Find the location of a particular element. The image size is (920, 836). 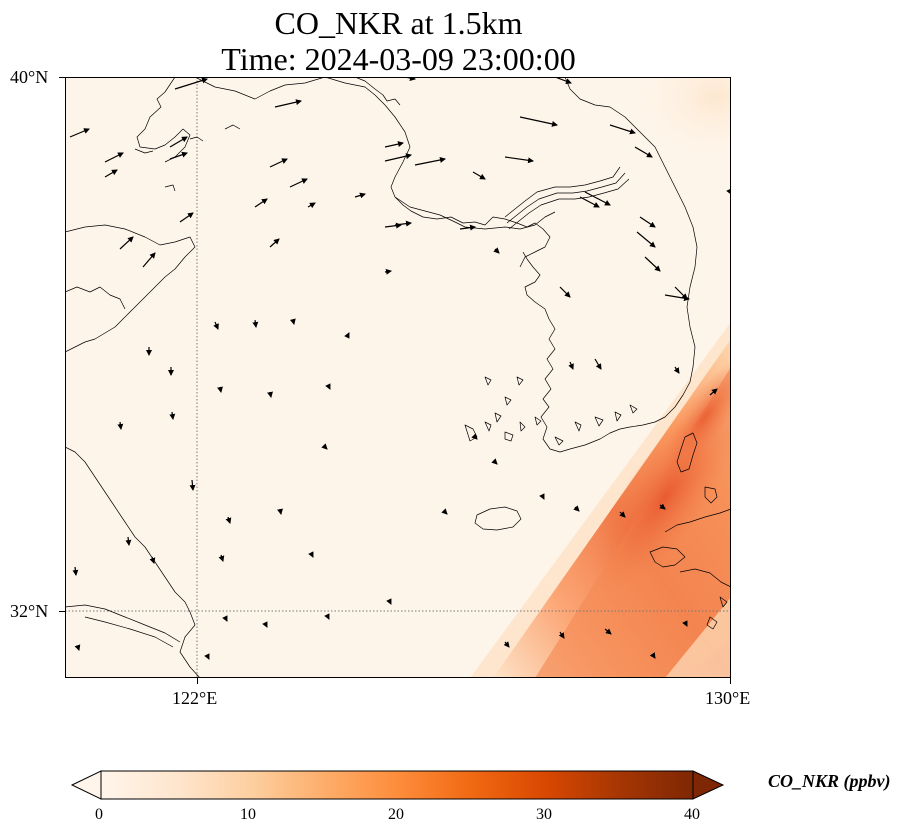

colorbar-tick-40: 40 is located at coordinates (692, 814).